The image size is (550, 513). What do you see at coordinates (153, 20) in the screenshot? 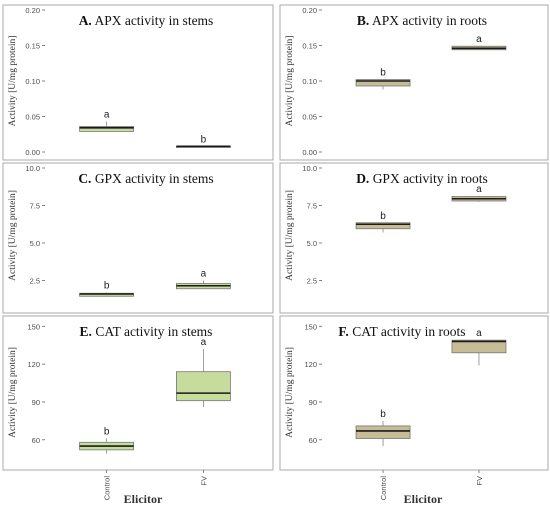
I see `panel-title-text: APX activity in stems` at bounding box center [153, 20].